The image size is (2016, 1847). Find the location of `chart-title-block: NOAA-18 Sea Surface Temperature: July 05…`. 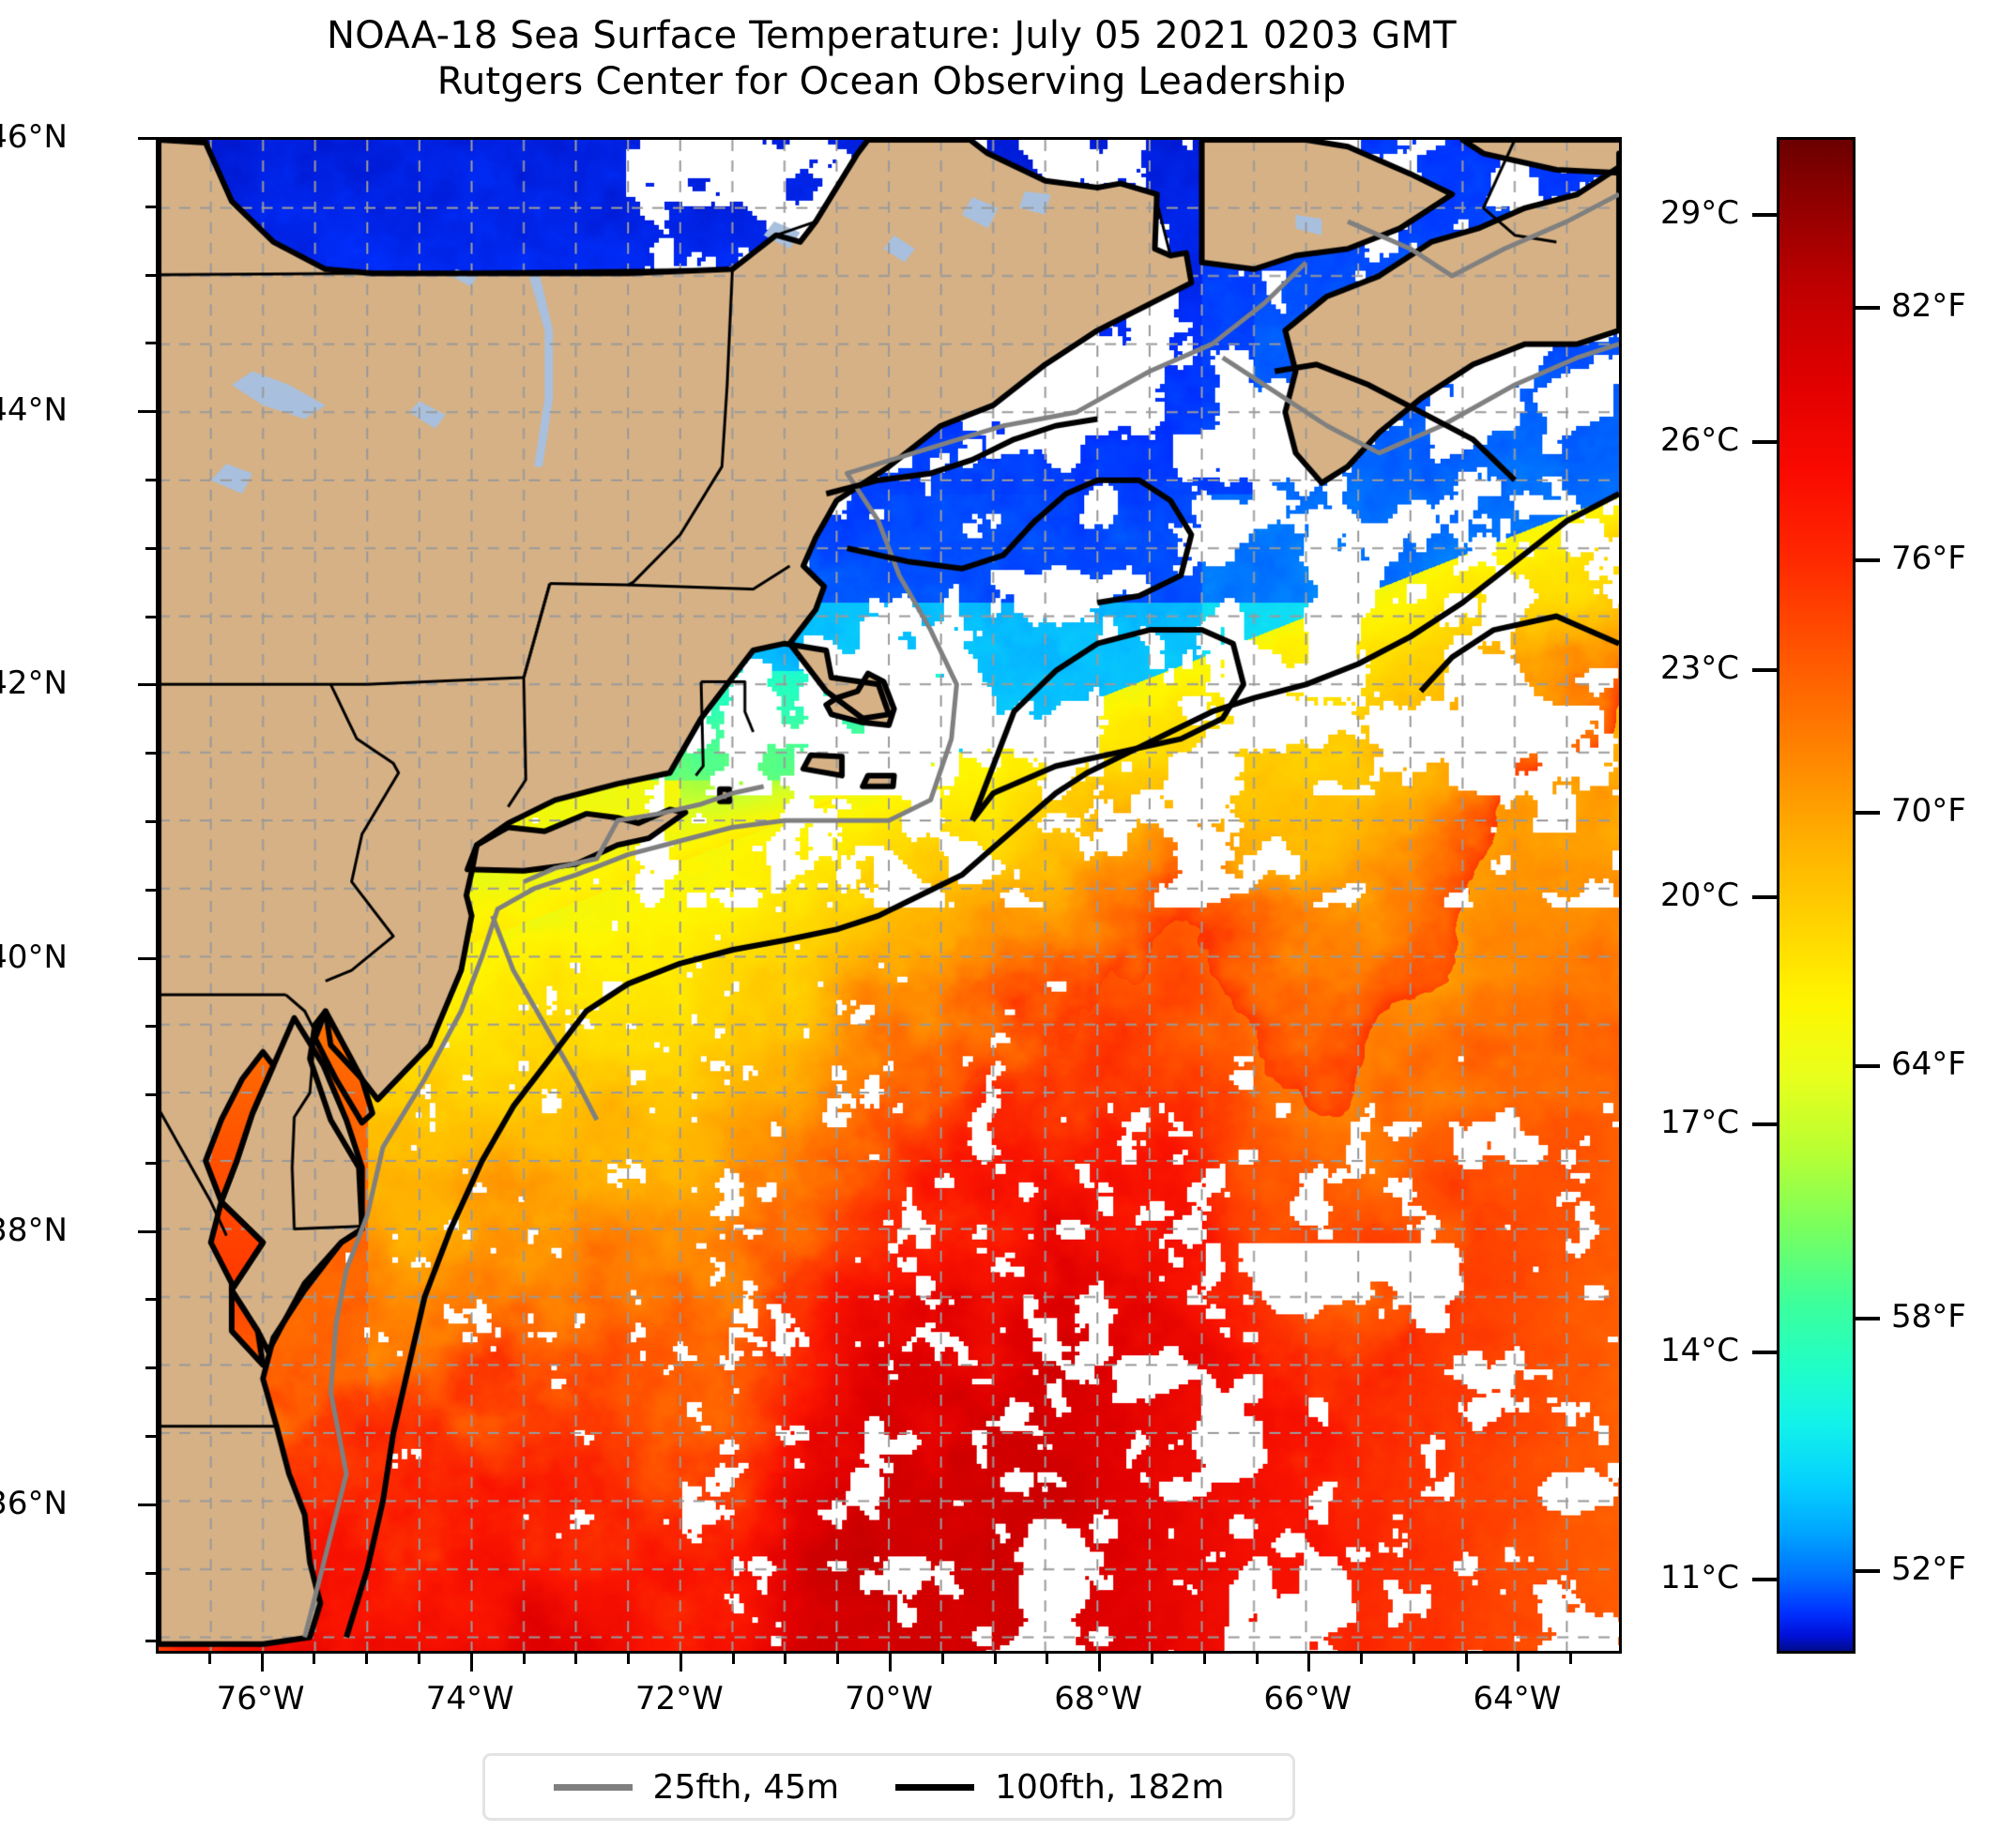

chart-title-block: NOAA-18 Sea Surface Temperature: July 05… is located at coordinates (891, 59).